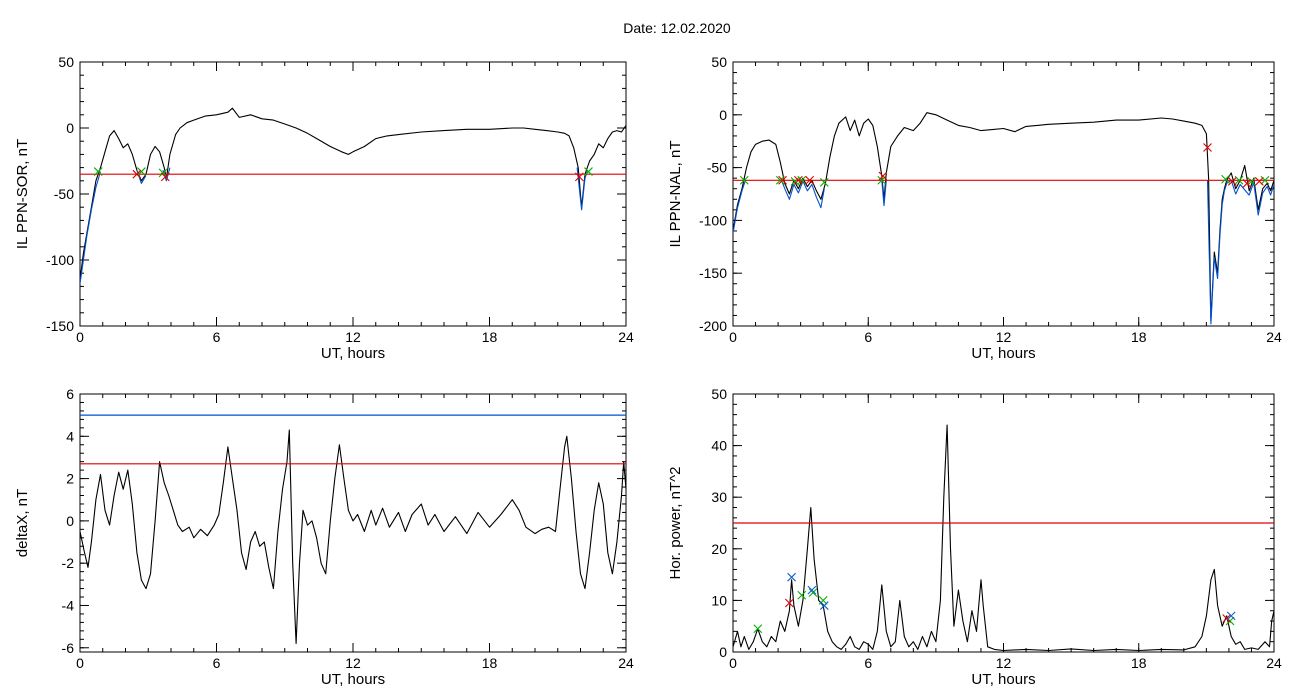 The image size is (1300, 700). Describe the element at coordinates (70, 394) in the screenshot. I see `y-tick-label: 6` at that location.